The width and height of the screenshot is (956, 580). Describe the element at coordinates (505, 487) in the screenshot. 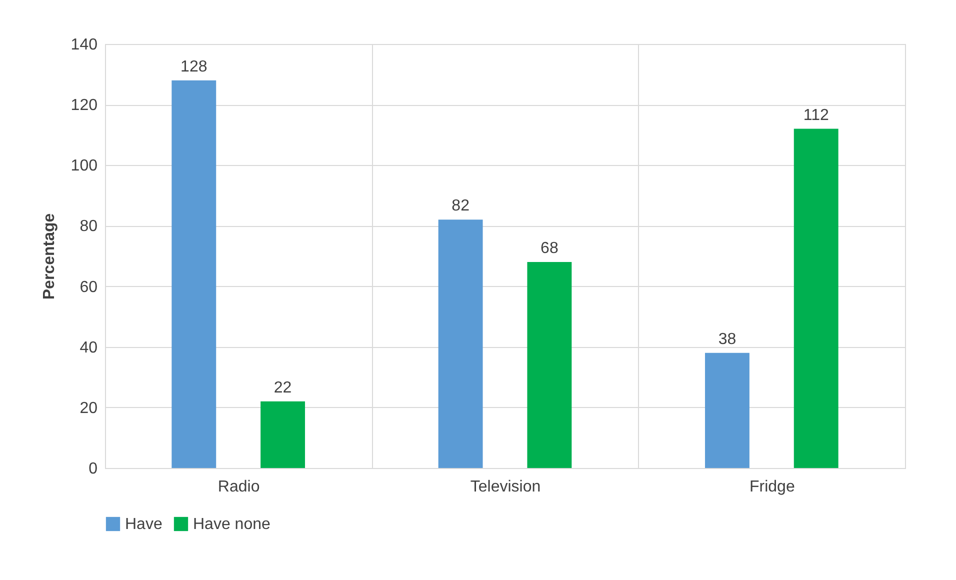

I see `x-tick-label: Television` at that location.